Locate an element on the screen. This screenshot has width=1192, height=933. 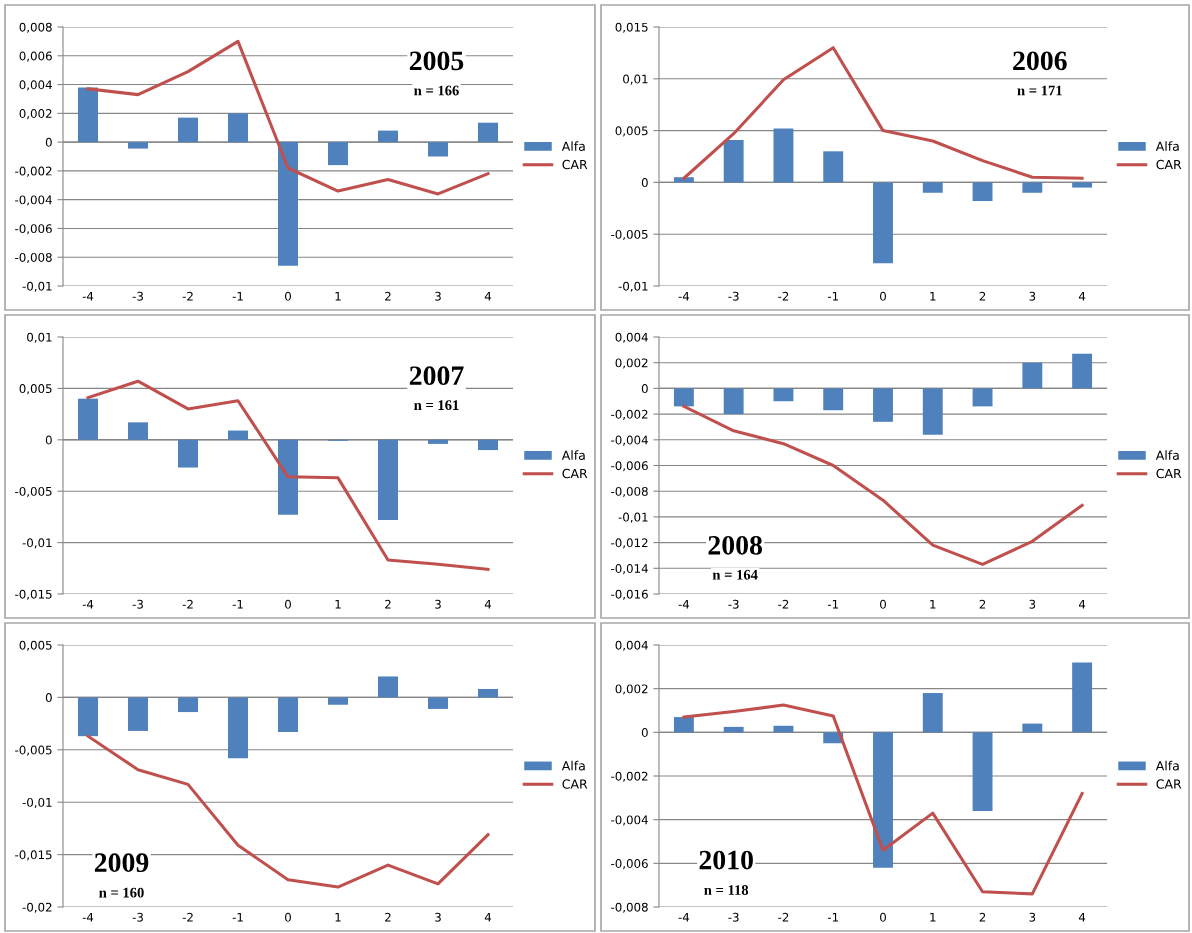
y-tick-label: 0,008 is located at coordinates (35, 27).